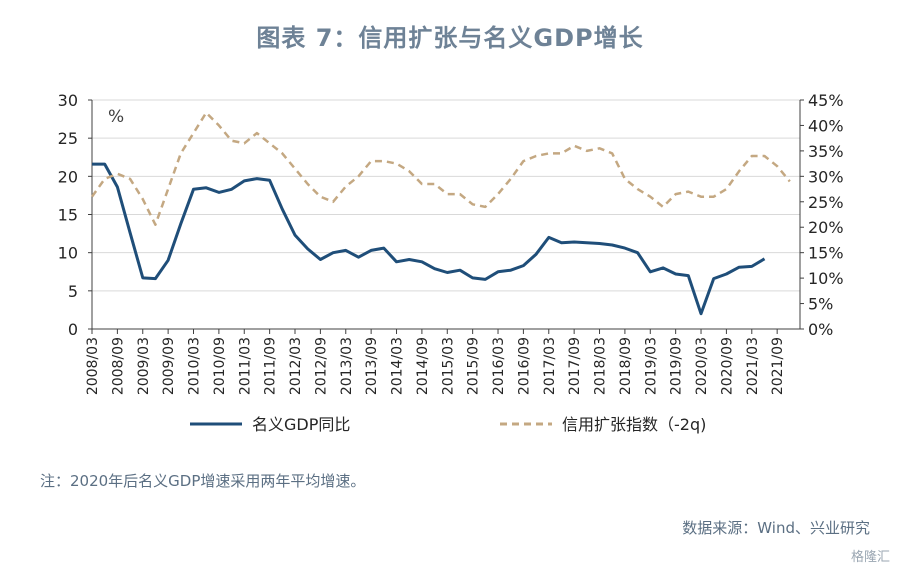 Image resolution: width=900 pixels, height=575 pixels. I want to click on right-tick-label: 5%, so click(820, 304).